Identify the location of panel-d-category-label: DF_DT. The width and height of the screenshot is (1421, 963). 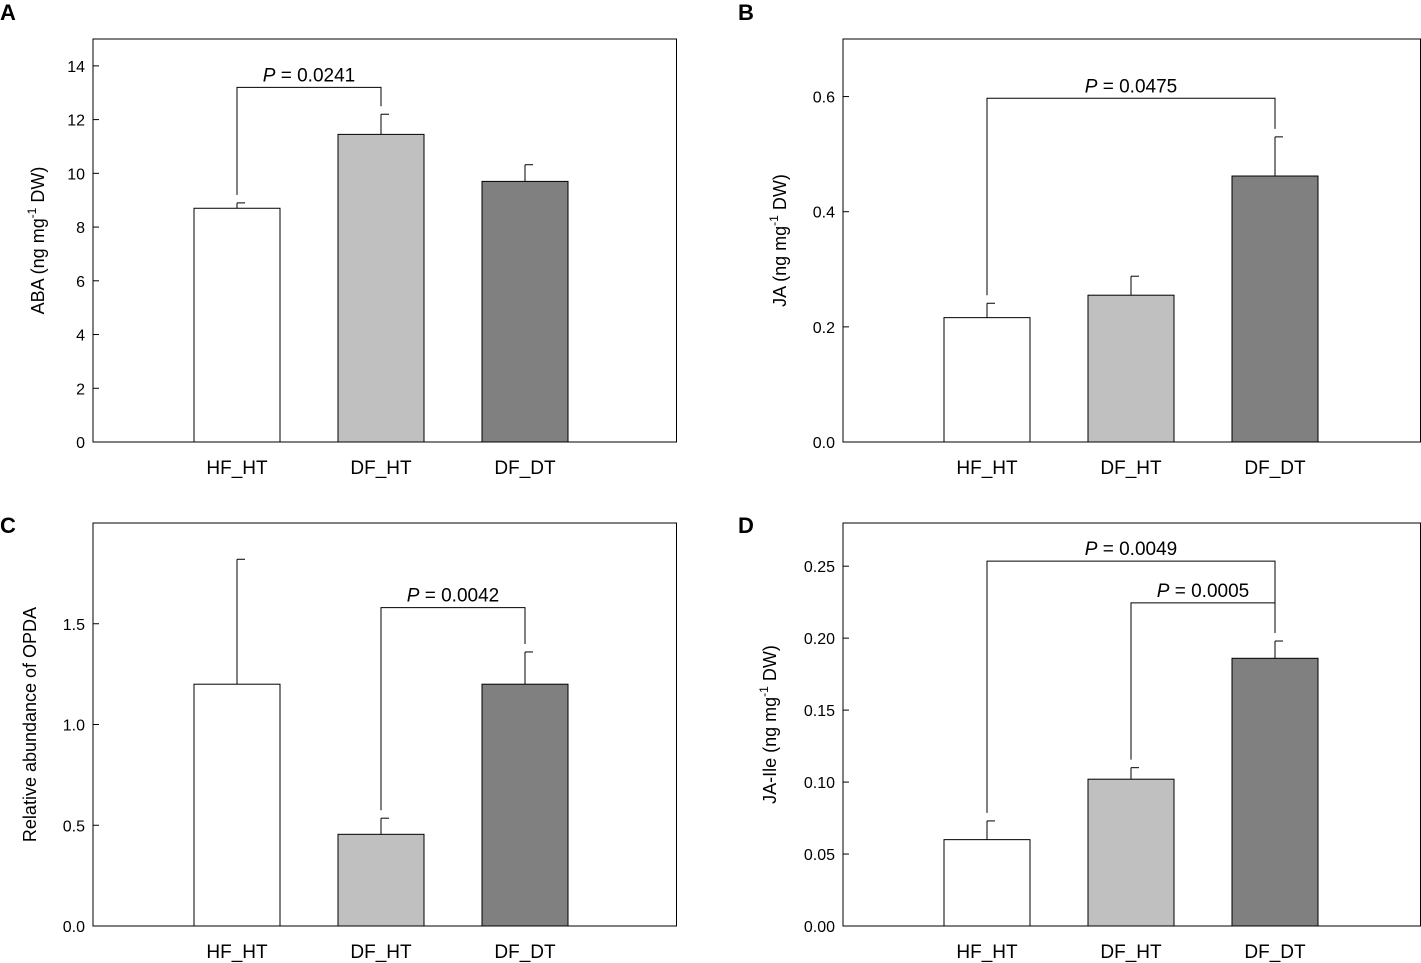
(1275, 952).